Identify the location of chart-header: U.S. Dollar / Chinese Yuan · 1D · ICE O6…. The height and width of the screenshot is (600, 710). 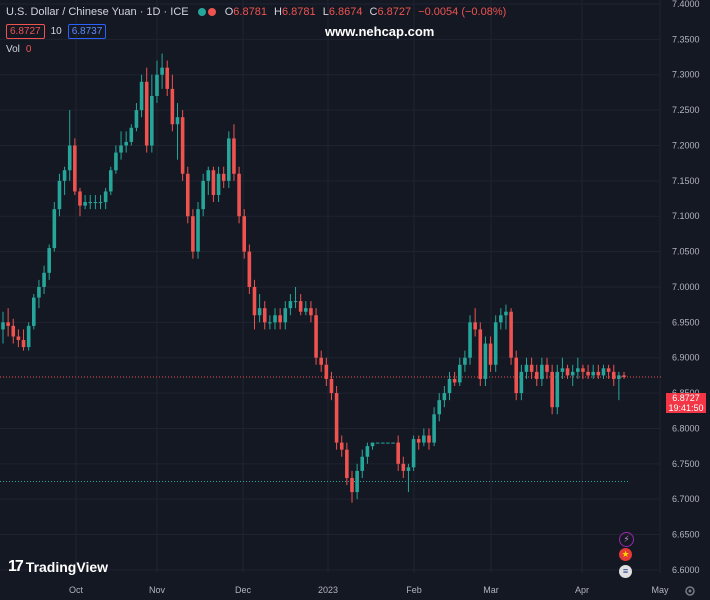
(258, 12).